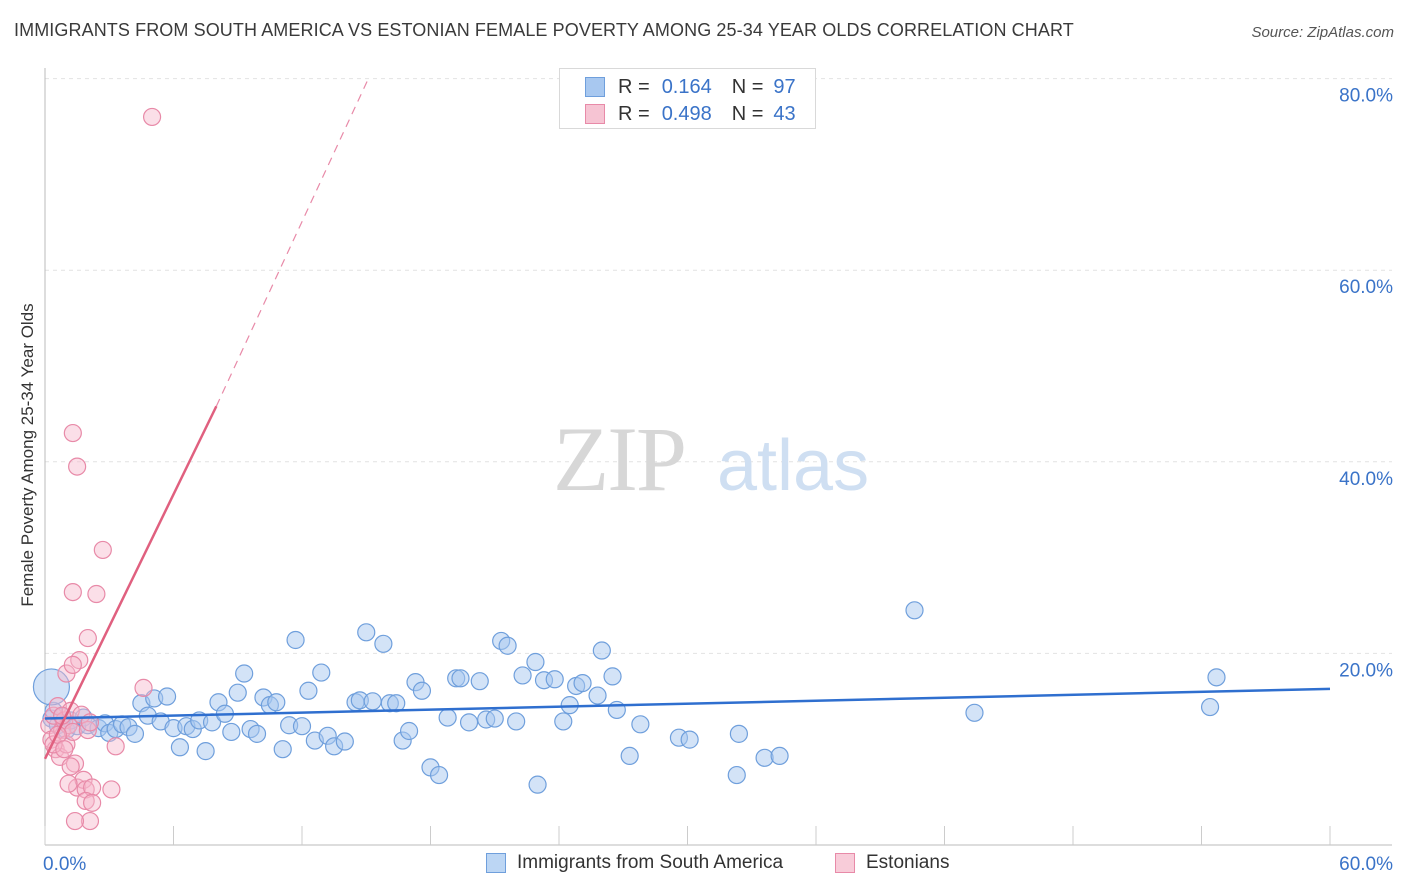 This screenshot has width=1406, height=892. Describe the element at coordinates (1366, 96) in the screenshot. I see `y-tick-label: 80.0%` at that location.